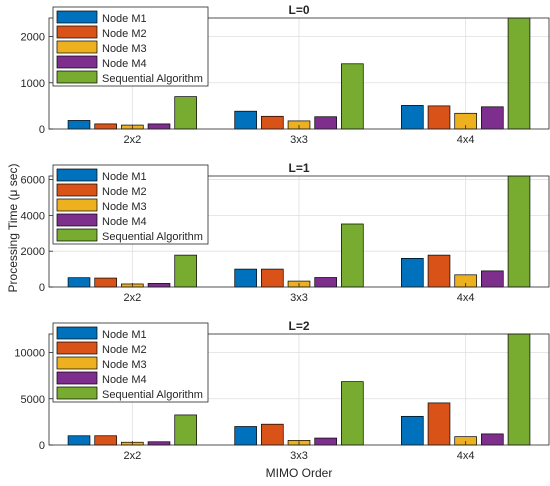  Describe the element at coordinates (33, 181) in the screenshot. I see `y-tick-label: 6000` at that location.